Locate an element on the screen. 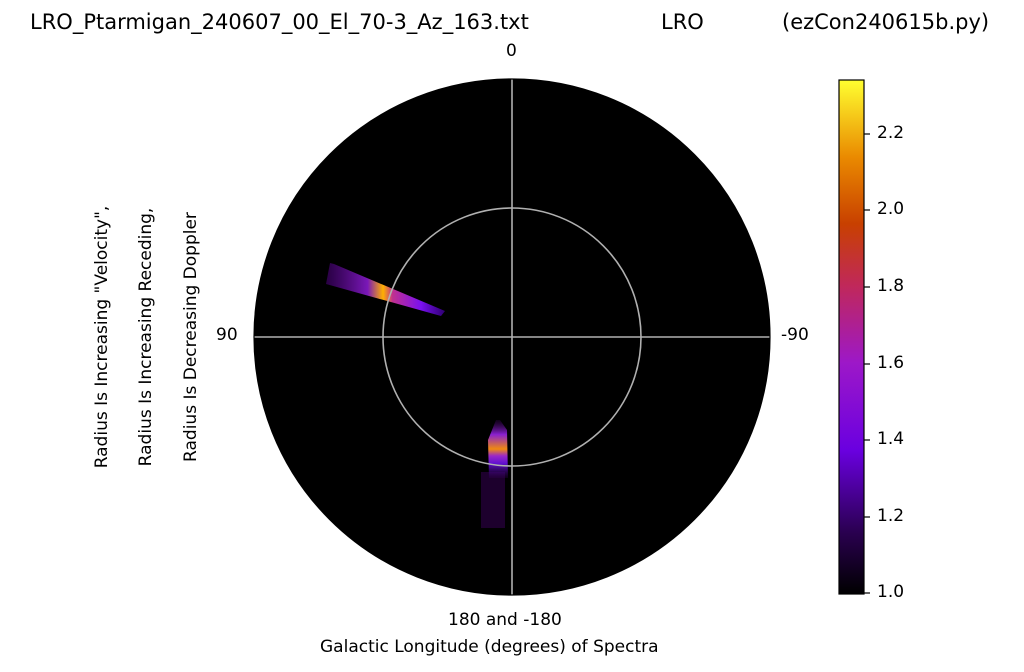  colorbar-tick-2-0: 2.0 is located at coordinates (891, 209).